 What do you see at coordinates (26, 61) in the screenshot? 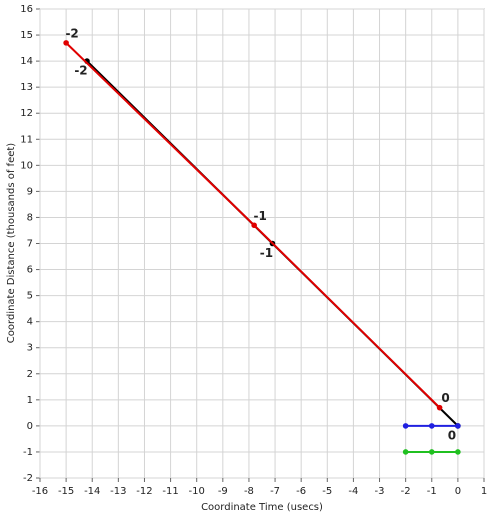
I see `y-tick-label: 14` at bounding box center [26, 61].